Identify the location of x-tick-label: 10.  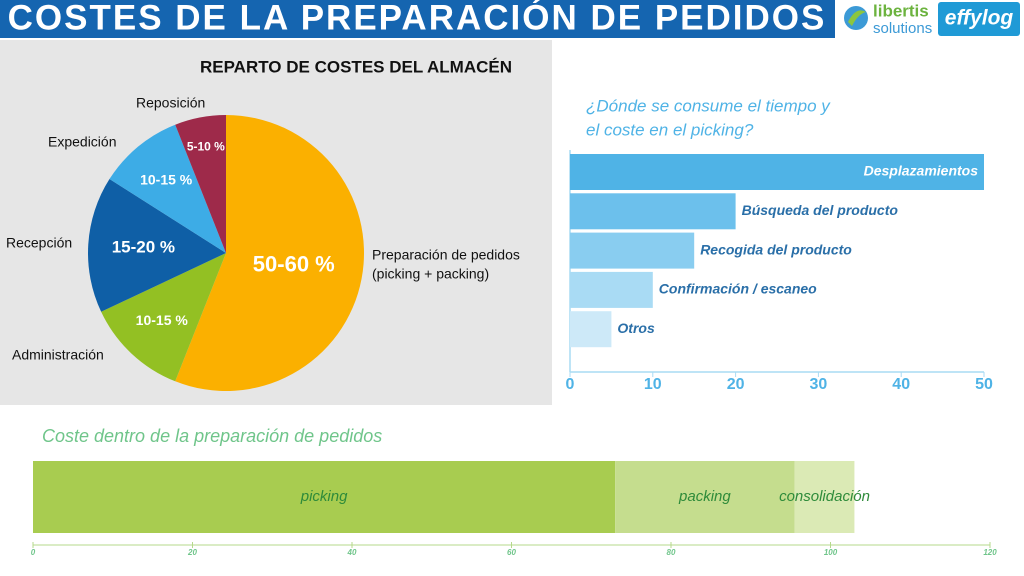
(653, 384).